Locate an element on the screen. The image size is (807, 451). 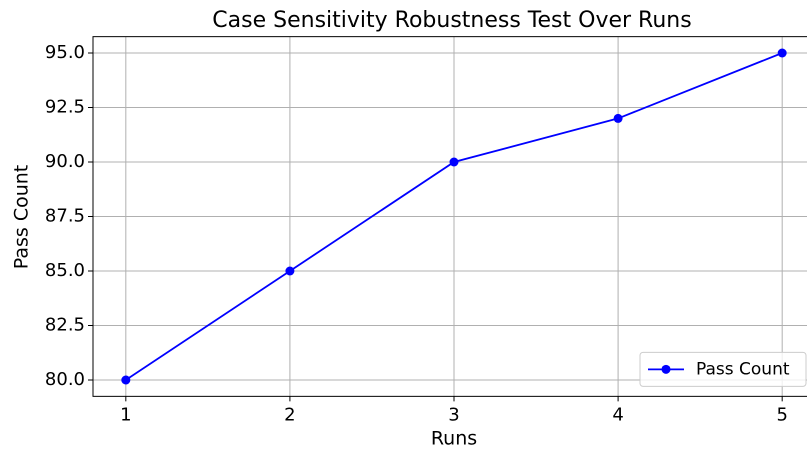
y-axis-label: Pass Count is located at coordinates (22, 217).